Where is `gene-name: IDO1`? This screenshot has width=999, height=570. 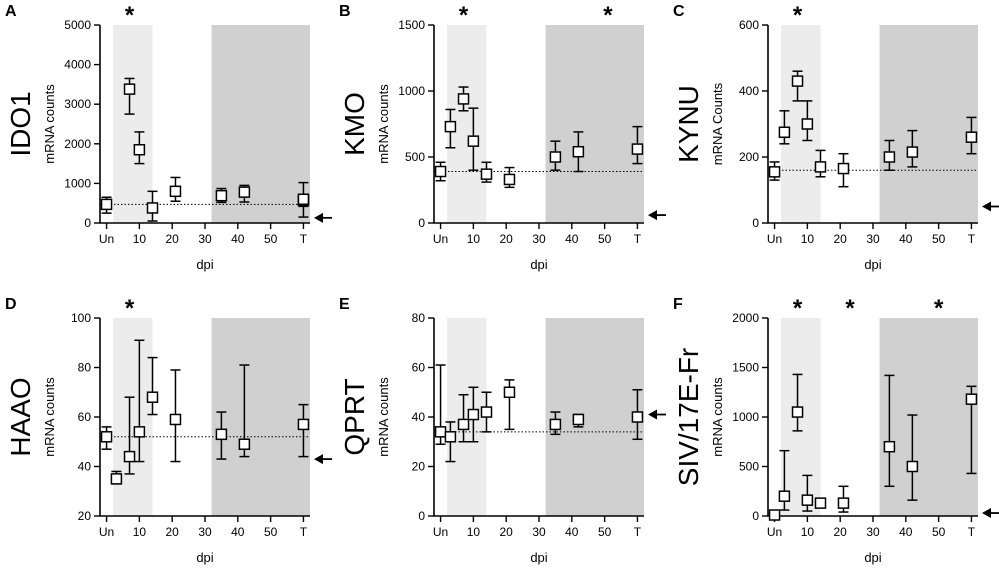
gene-name: IDO1 is located at coordinates (20, 123).